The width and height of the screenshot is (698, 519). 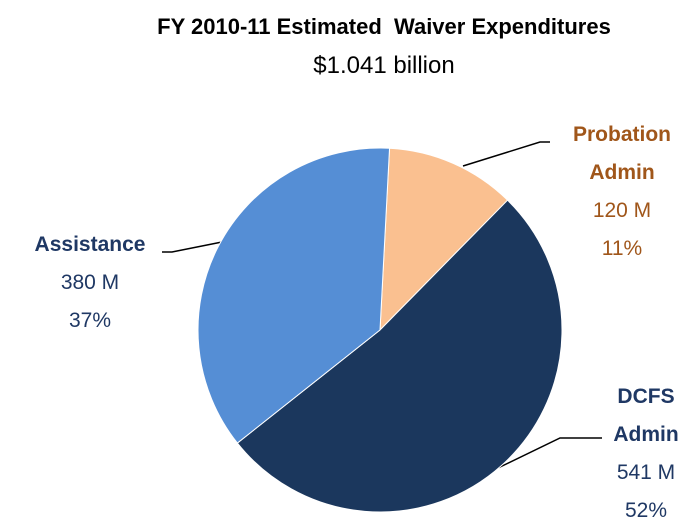 What do you see at coordinates (622, 248) in the screenshot?
I see `percentage-label: 11%` at bounding box center [622, 248].